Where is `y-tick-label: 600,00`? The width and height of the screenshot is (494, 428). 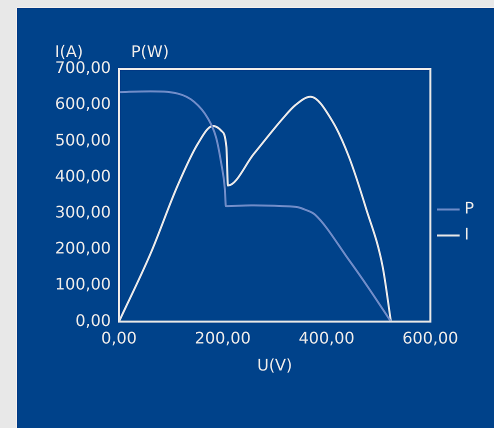
y-tick-label: 600,00 is located at coordinates (83, 104).